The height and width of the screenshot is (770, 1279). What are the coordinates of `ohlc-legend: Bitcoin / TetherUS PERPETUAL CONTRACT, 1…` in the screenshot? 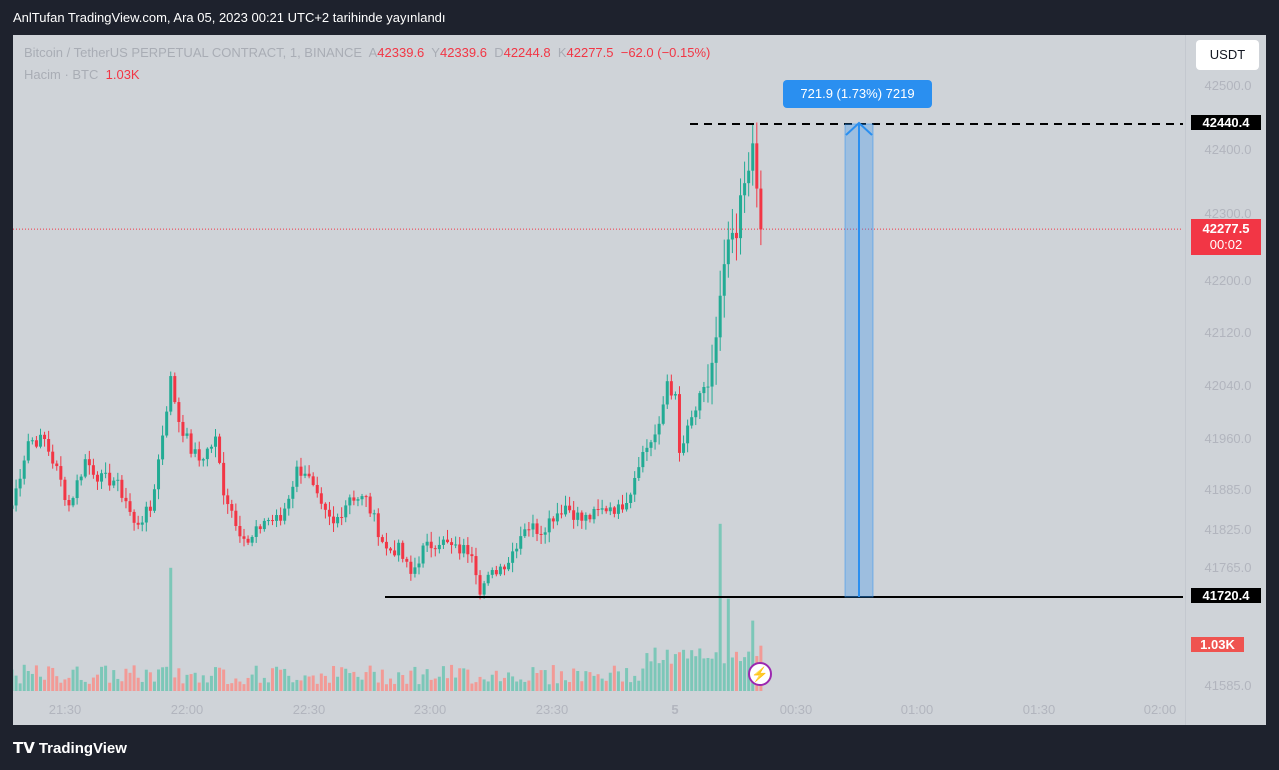 It's located at (367, 52).